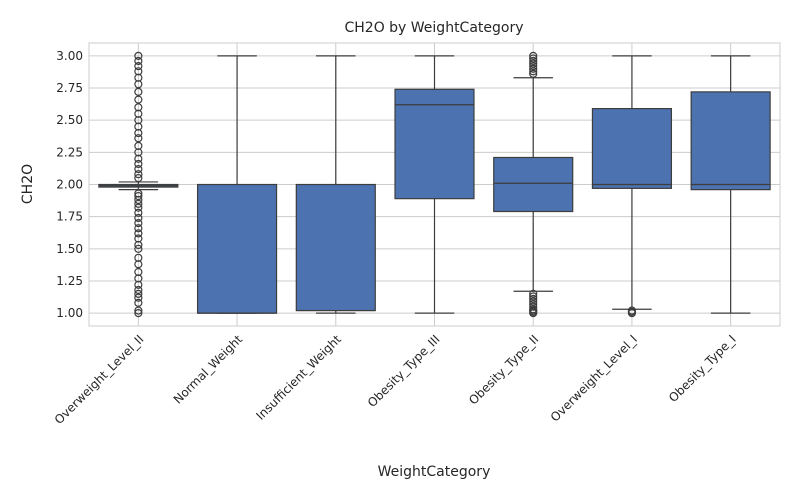  I want to click on x-axis-title: WeightCategory, so click(434, 472).